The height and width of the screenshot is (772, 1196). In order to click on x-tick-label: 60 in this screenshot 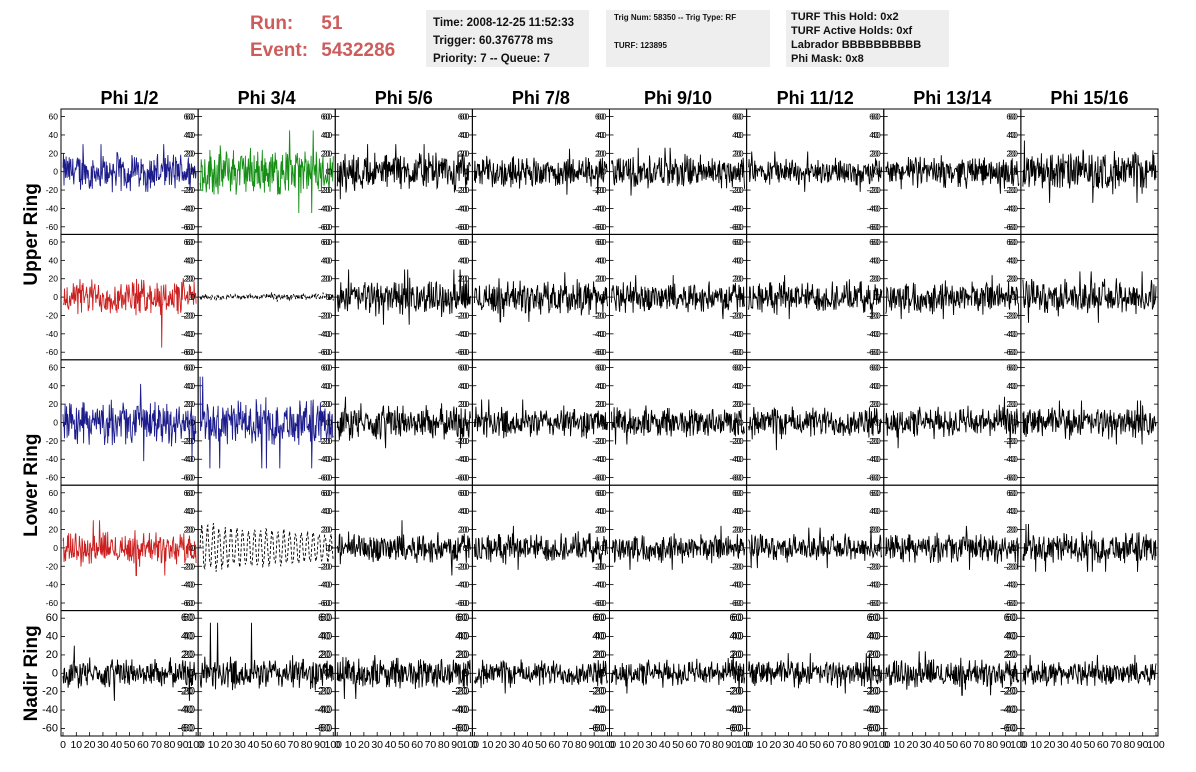, I will do `click(280, 745)`.